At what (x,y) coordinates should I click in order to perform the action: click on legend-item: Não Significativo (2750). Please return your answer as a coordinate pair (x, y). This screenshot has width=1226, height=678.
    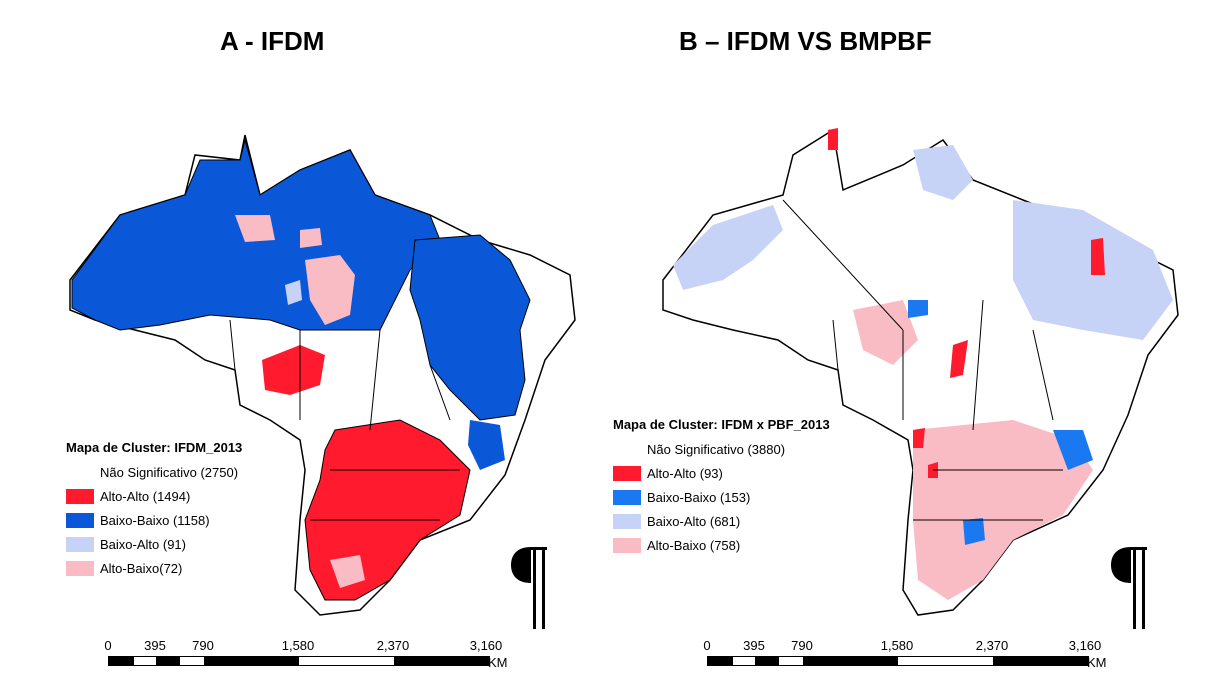
    Looking at the image, I should click on (154, 472).